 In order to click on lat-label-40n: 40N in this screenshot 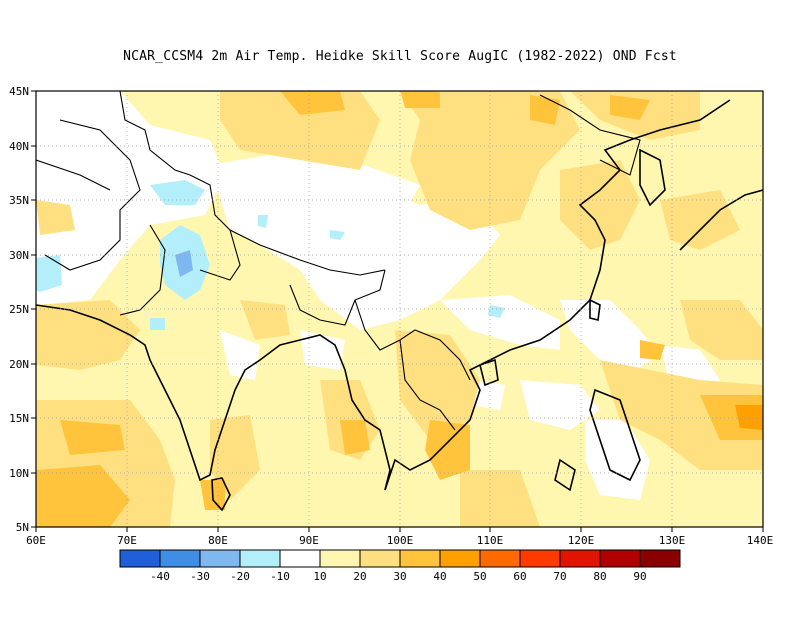, I will do `click(19, 146)`.